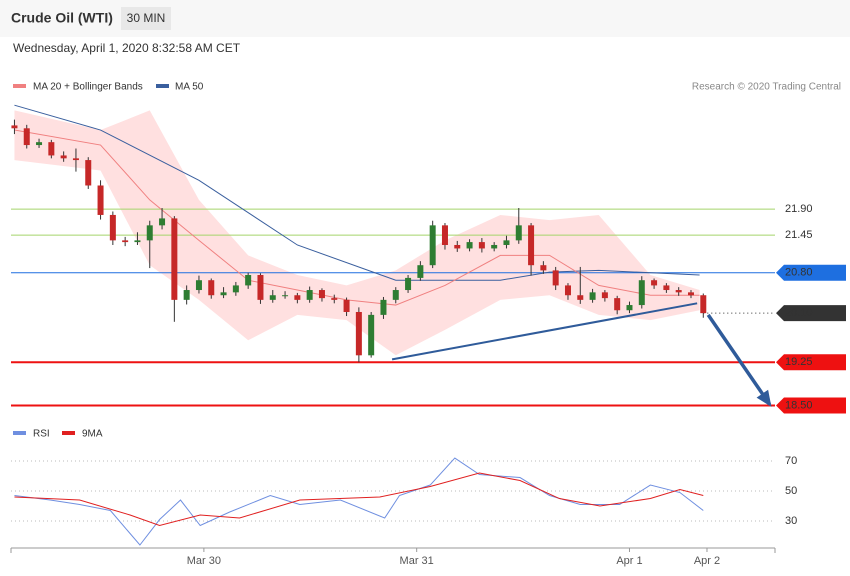  I want to click on chart-title: Crude Oil (WTI), so click(62, 18).